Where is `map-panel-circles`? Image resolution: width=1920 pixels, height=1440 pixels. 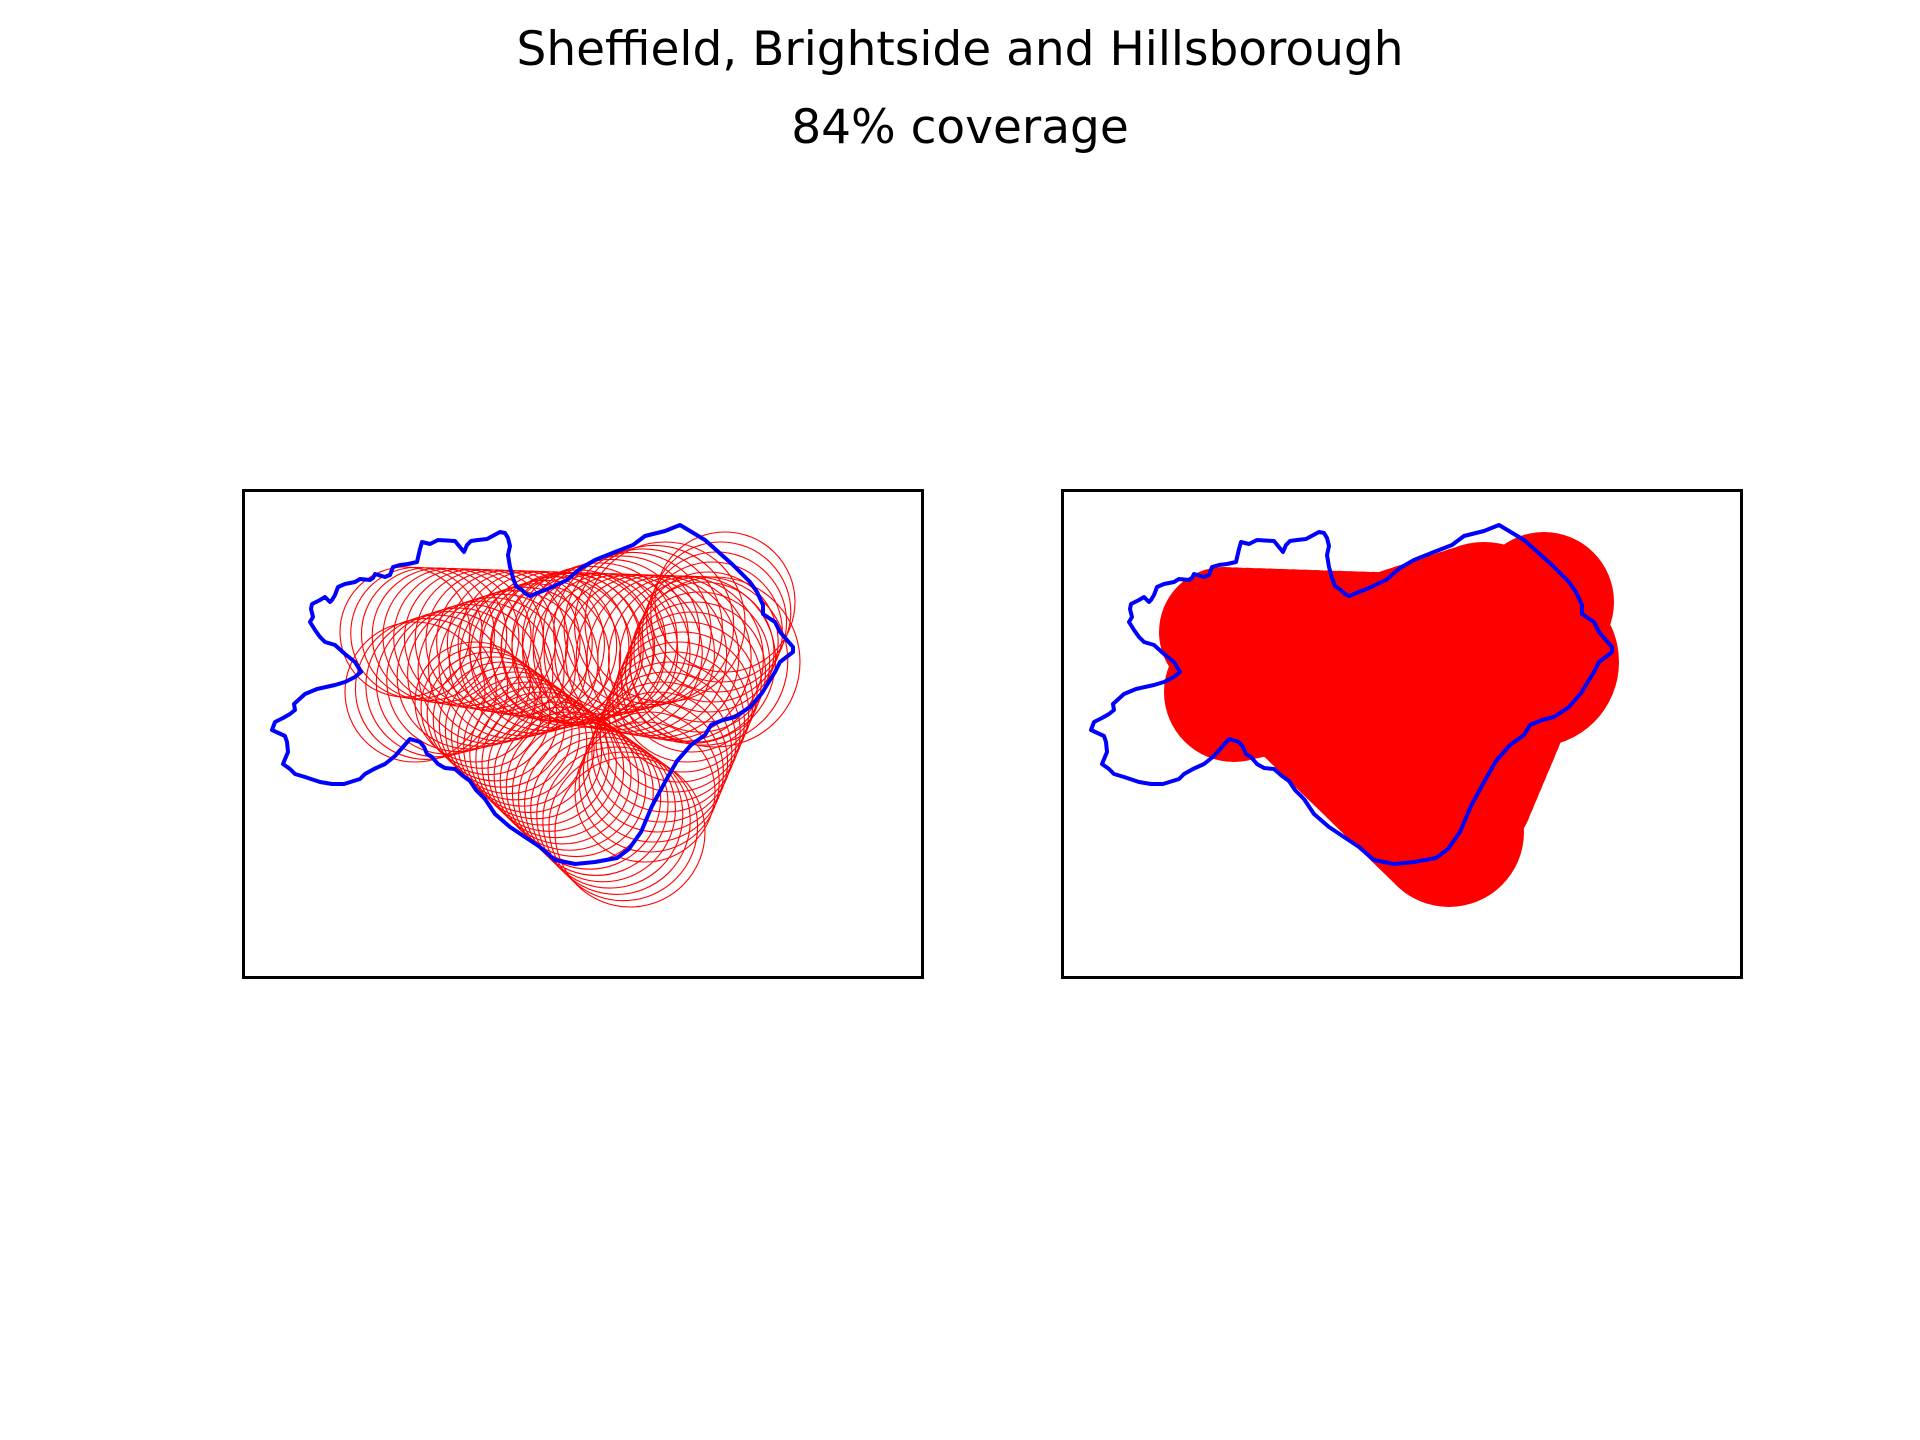 map-panel-circles is located at coordinates (583, 734).